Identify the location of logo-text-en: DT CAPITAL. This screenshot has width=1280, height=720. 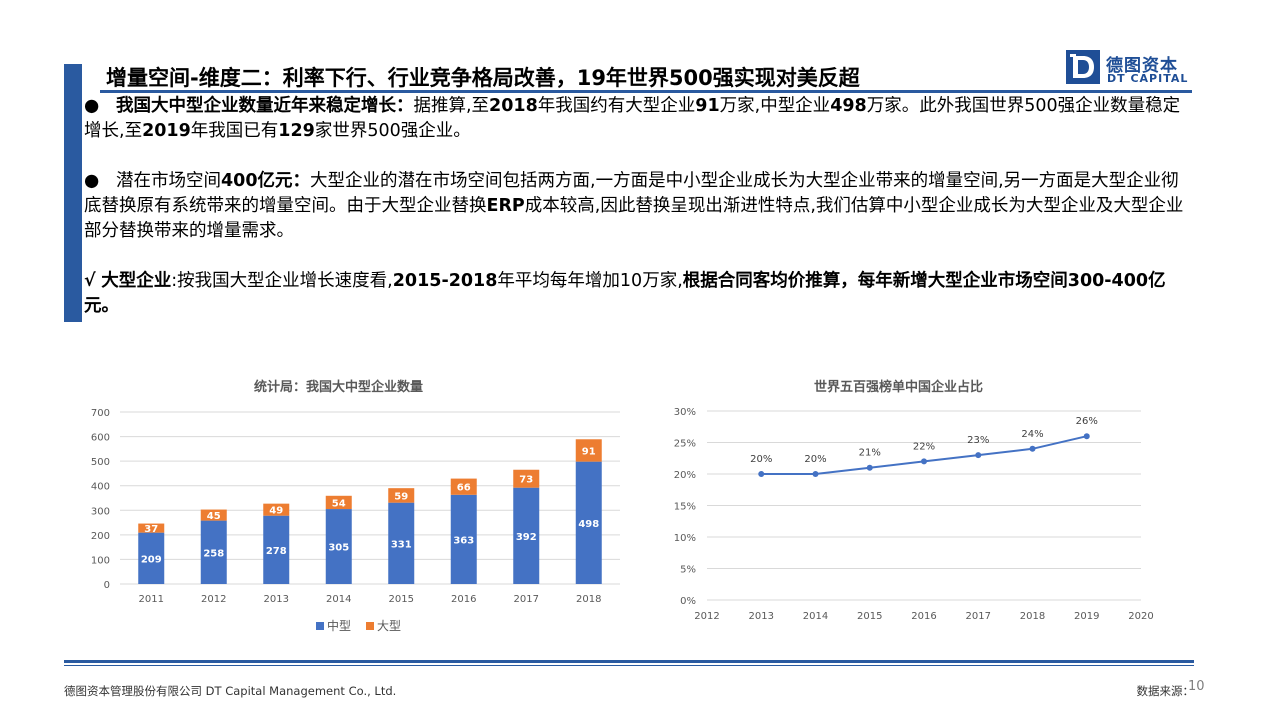
(1148, 78).